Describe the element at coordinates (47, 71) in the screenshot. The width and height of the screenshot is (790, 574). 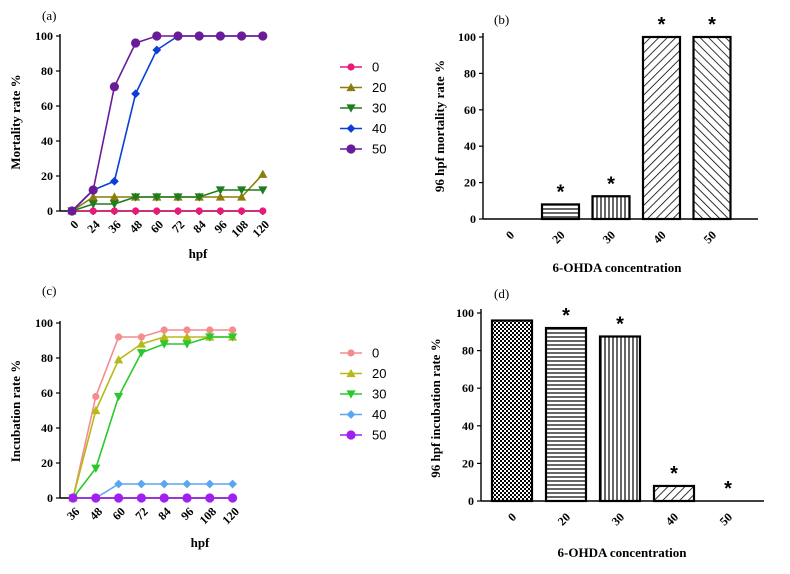
I see `y-tick-label: 80` at that location.